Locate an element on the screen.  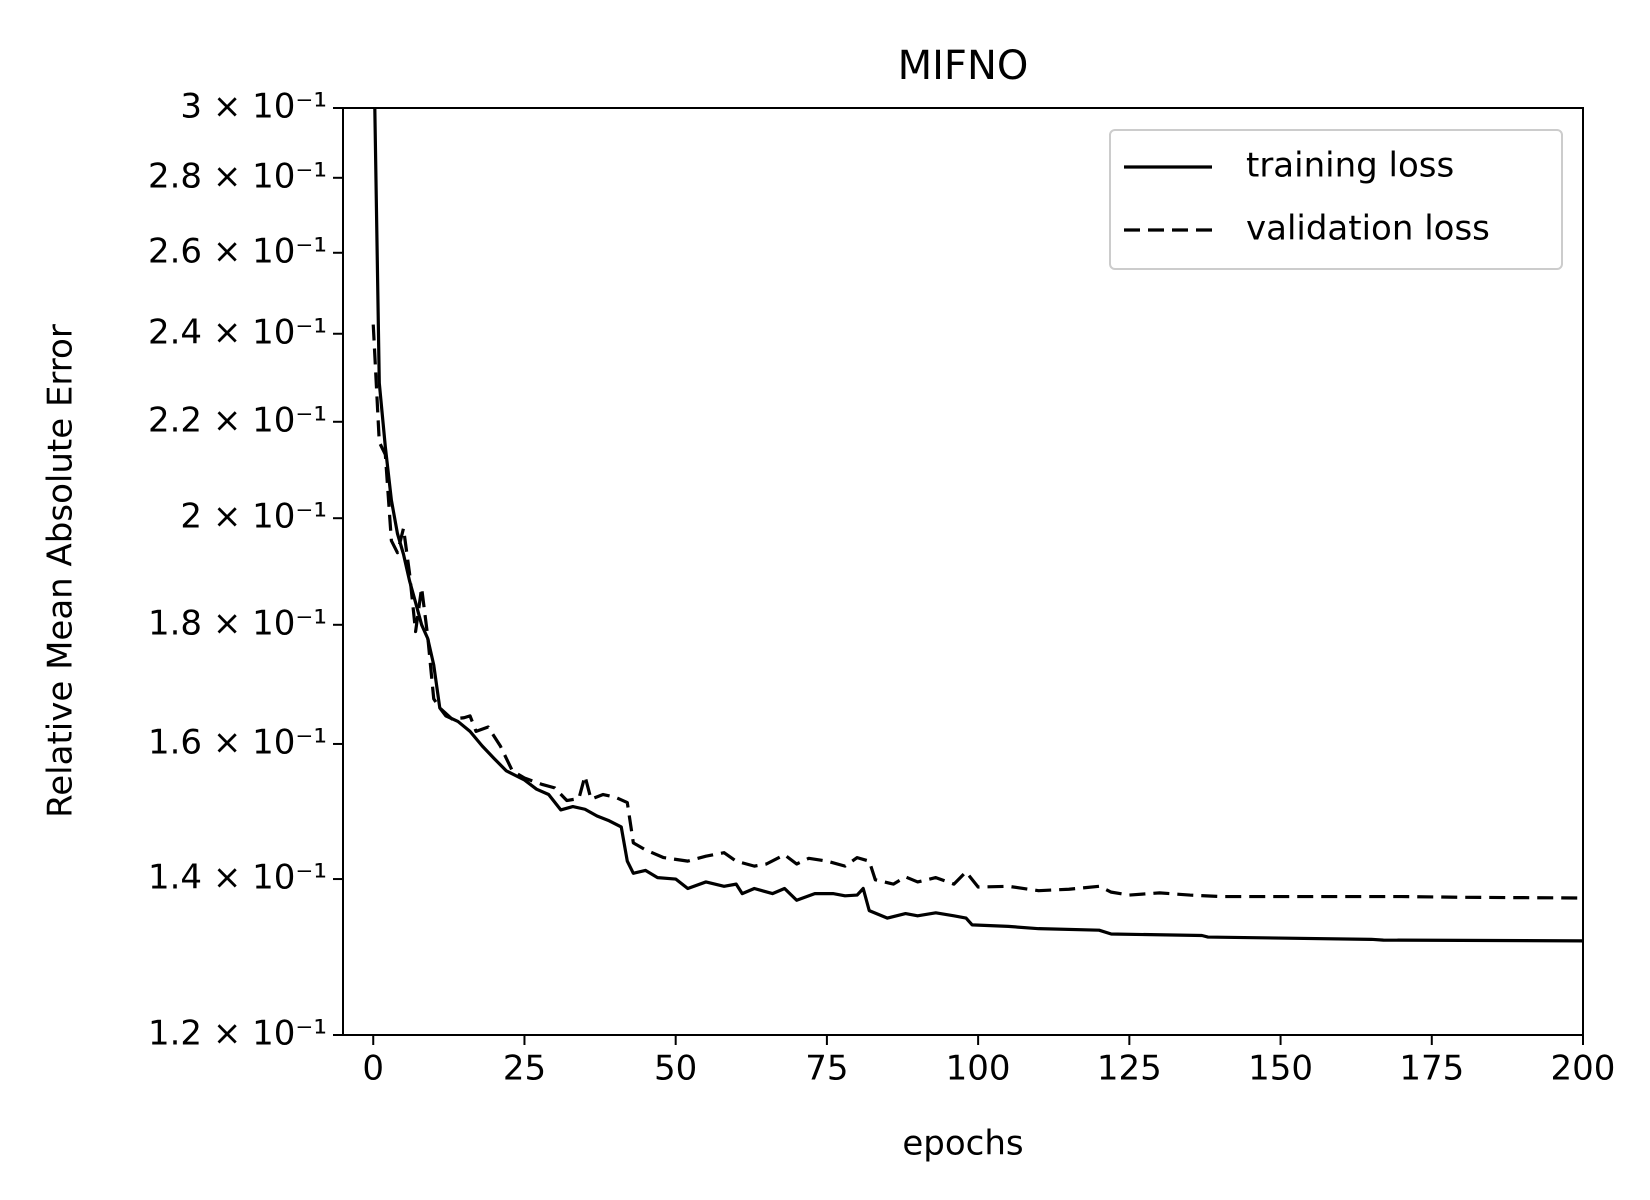
y-tick-label: 1.8 × 10⁻¹ is located at coordinates (237, 623).